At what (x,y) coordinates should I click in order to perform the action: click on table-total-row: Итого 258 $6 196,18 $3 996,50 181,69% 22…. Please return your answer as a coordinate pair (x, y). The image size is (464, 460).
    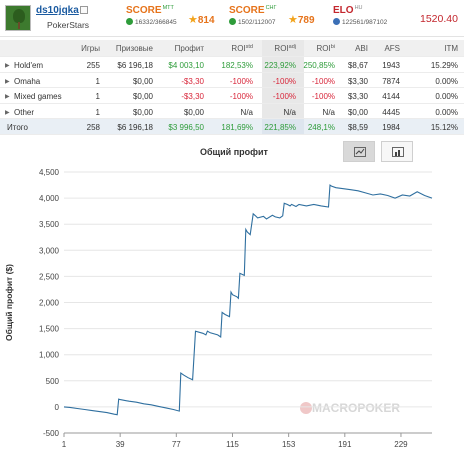
    Looking at the image, I should click on (232, 127).